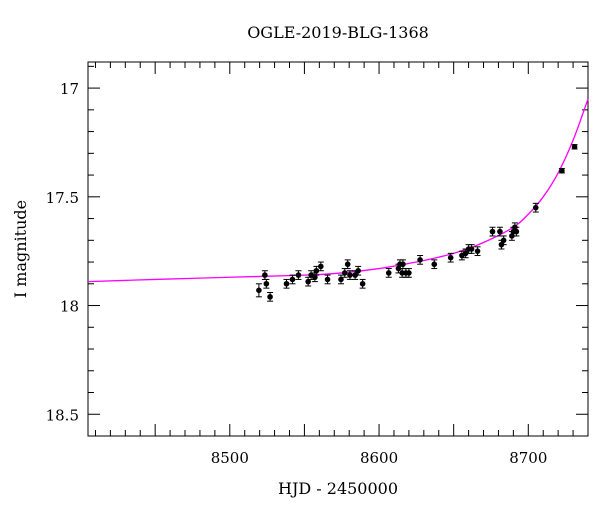  I want to click on y-tick-label: 18, so click(69, 307).